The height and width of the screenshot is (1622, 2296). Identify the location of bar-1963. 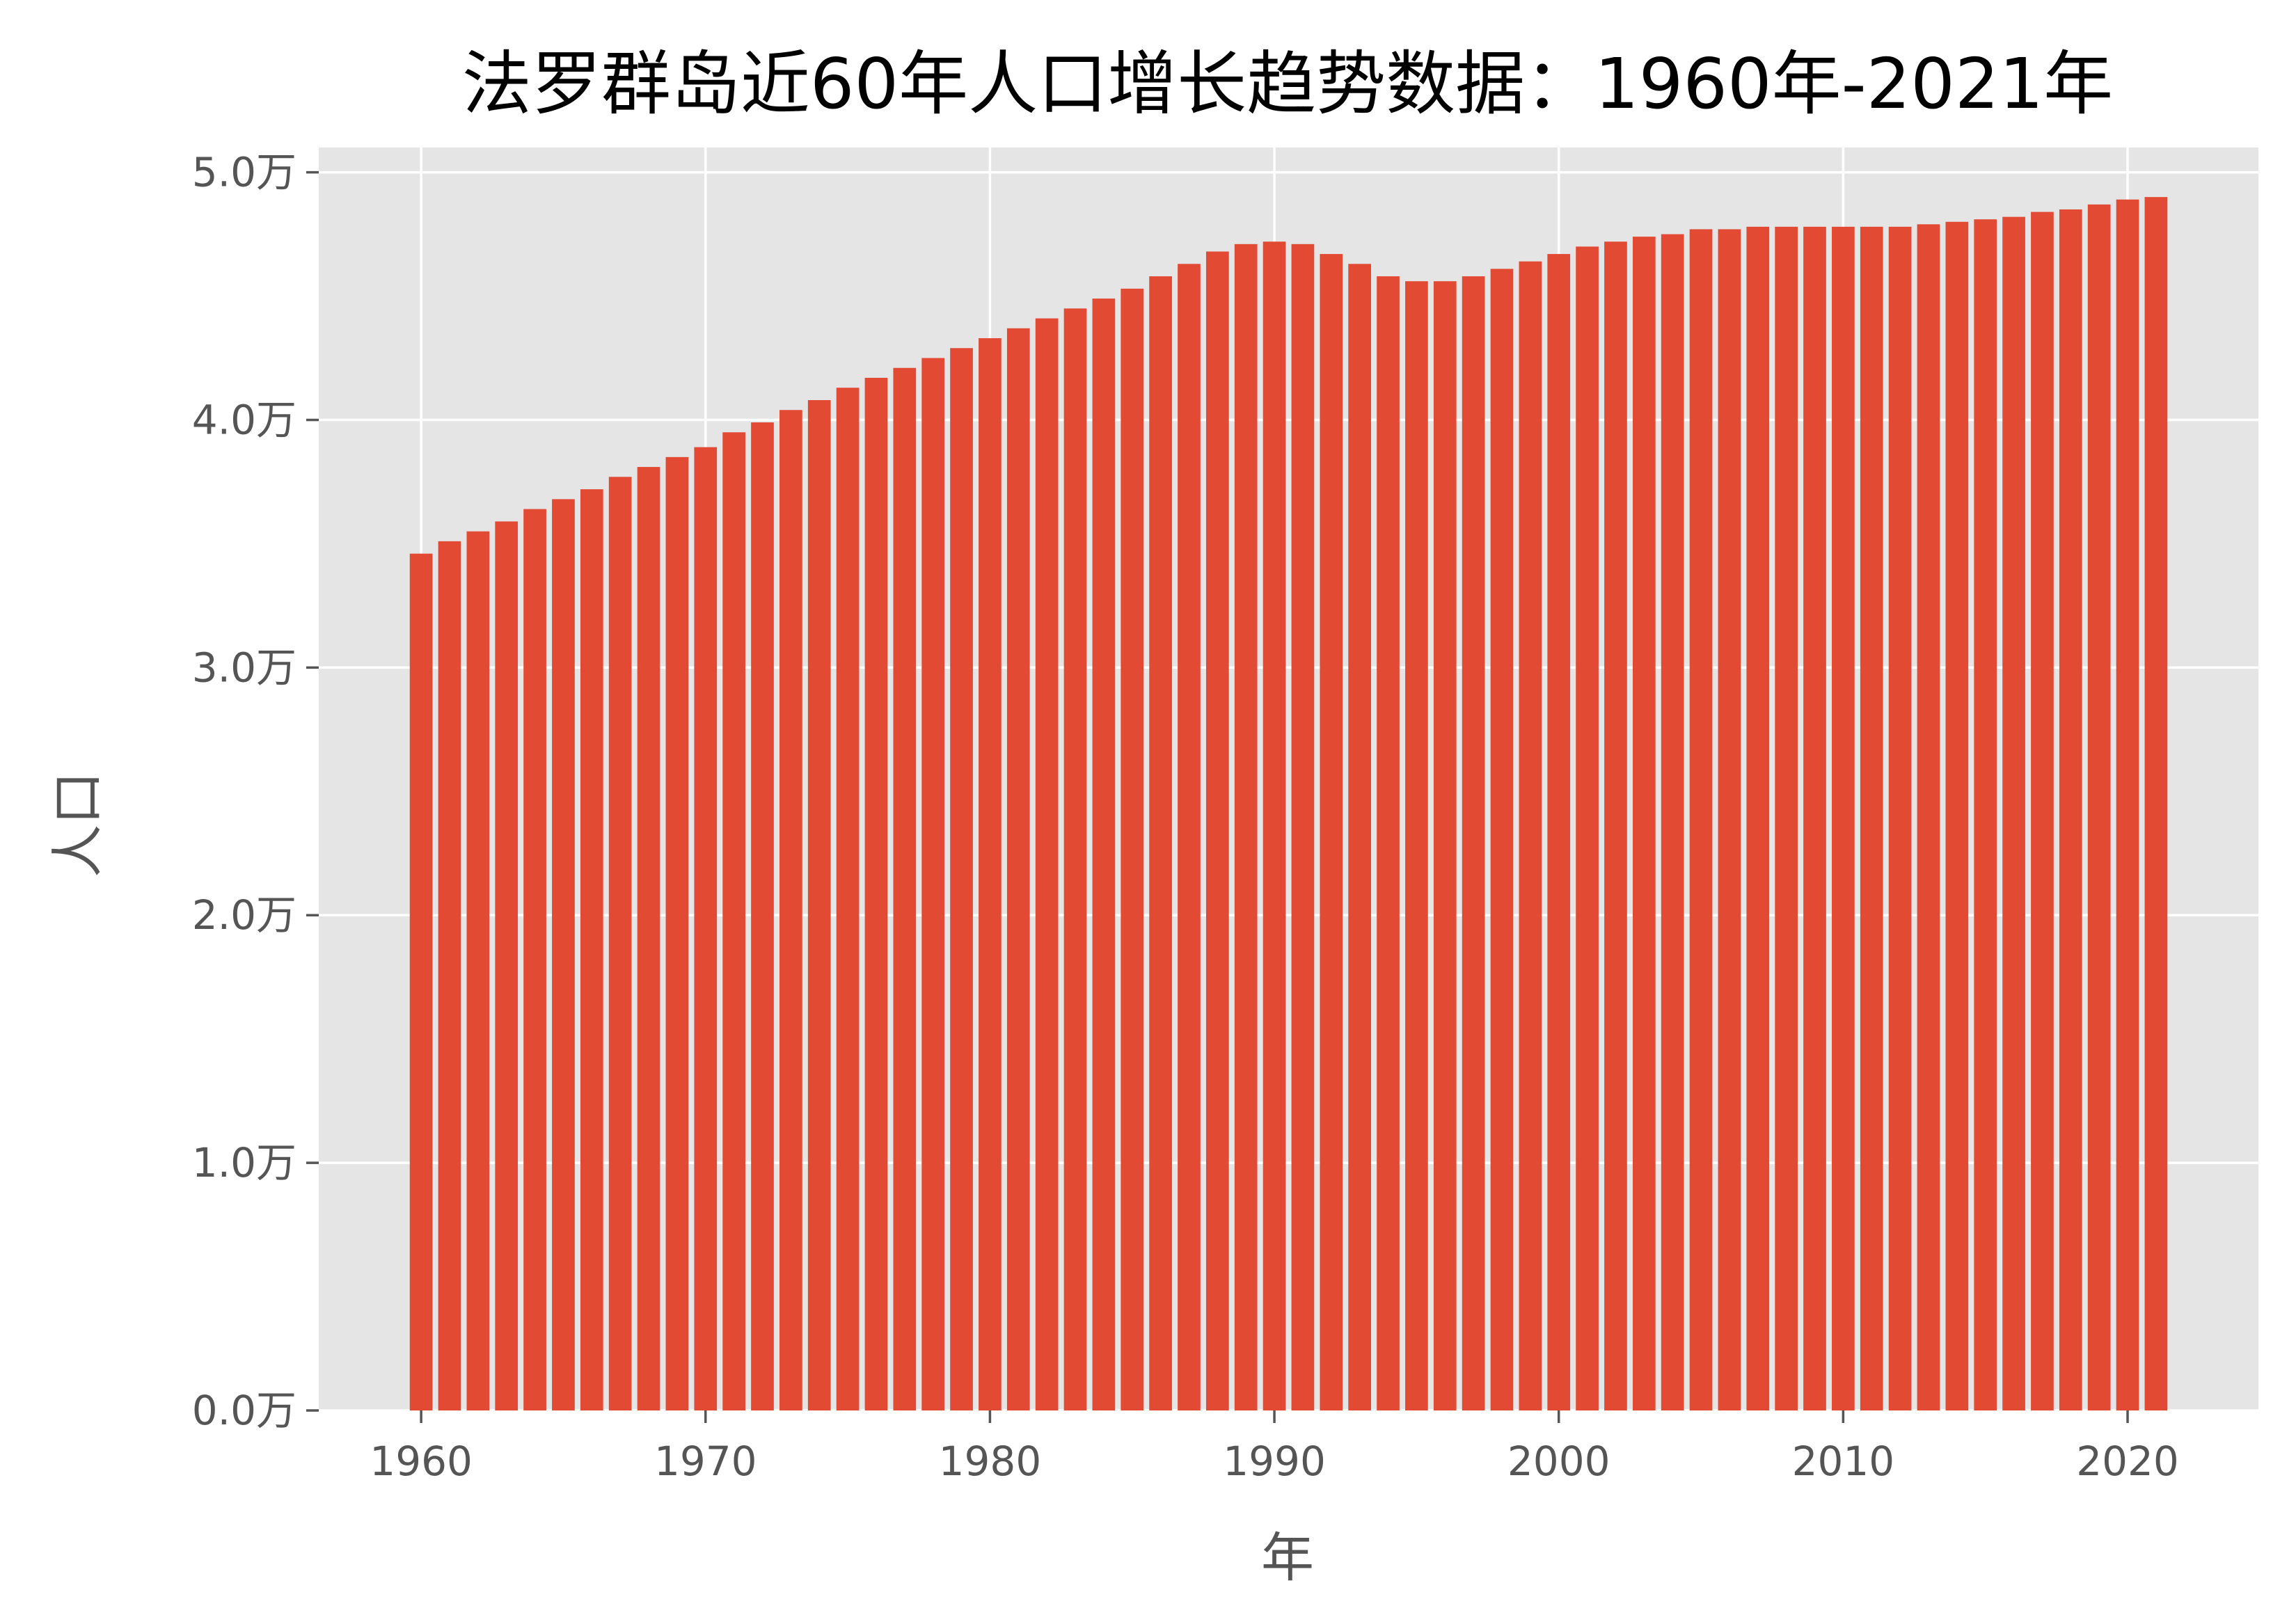
(506, 966).